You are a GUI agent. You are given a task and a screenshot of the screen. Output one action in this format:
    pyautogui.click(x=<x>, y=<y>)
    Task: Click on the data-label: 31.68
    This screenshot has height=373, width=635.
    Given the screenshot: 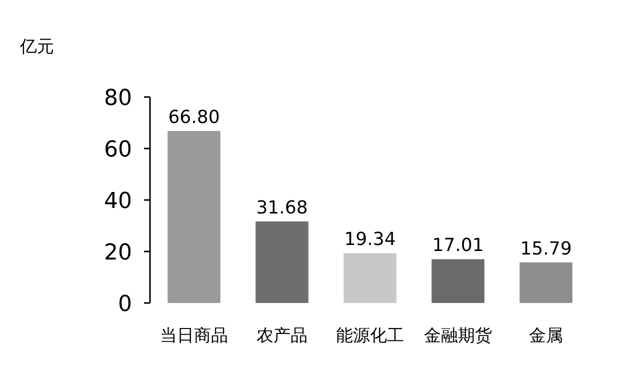 What is the action you would take?
    pyautogui.click(x=282, y=207)
    